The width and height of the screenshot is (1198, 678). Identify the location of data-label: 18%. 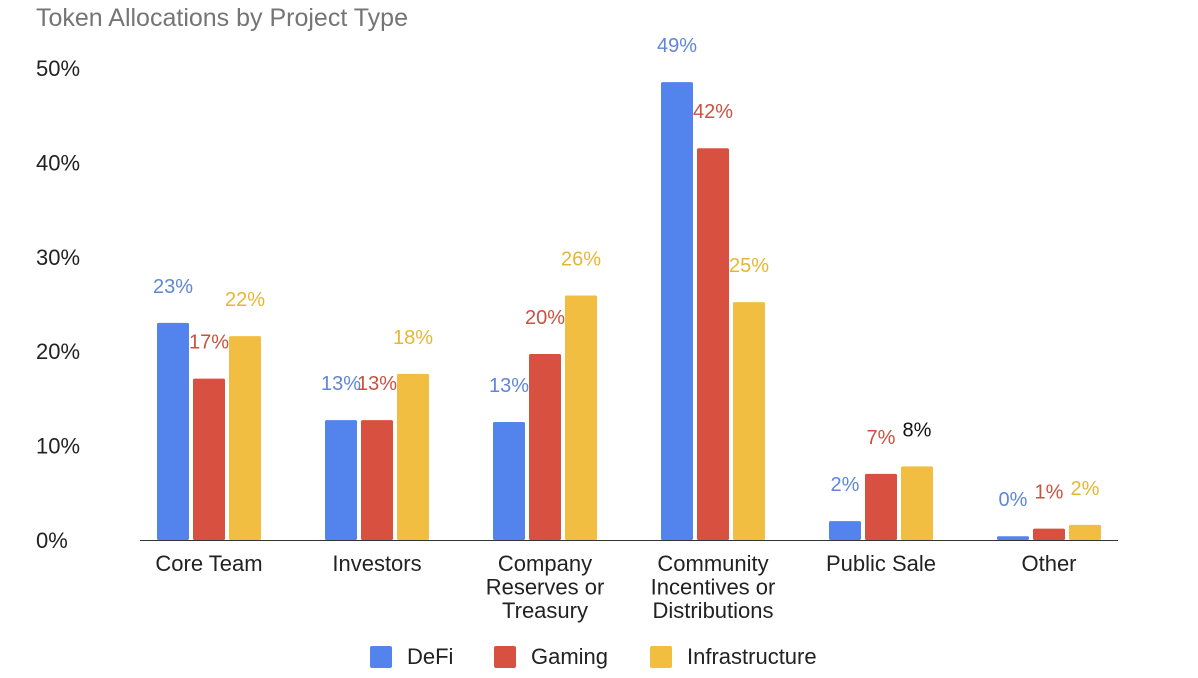
(413, 338).